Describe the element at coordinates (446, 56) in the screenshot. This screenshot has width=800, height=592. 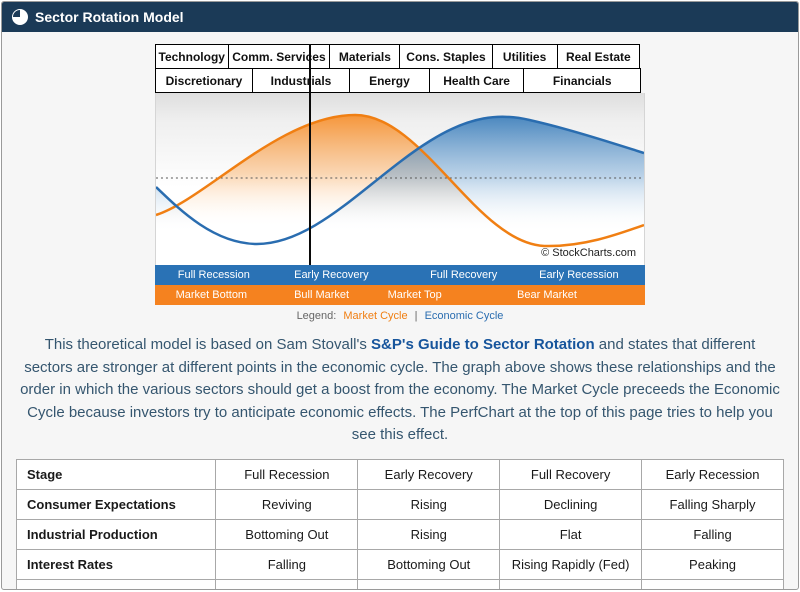
I see `sector-box-cons-staples: Cons. Staples` at that location.